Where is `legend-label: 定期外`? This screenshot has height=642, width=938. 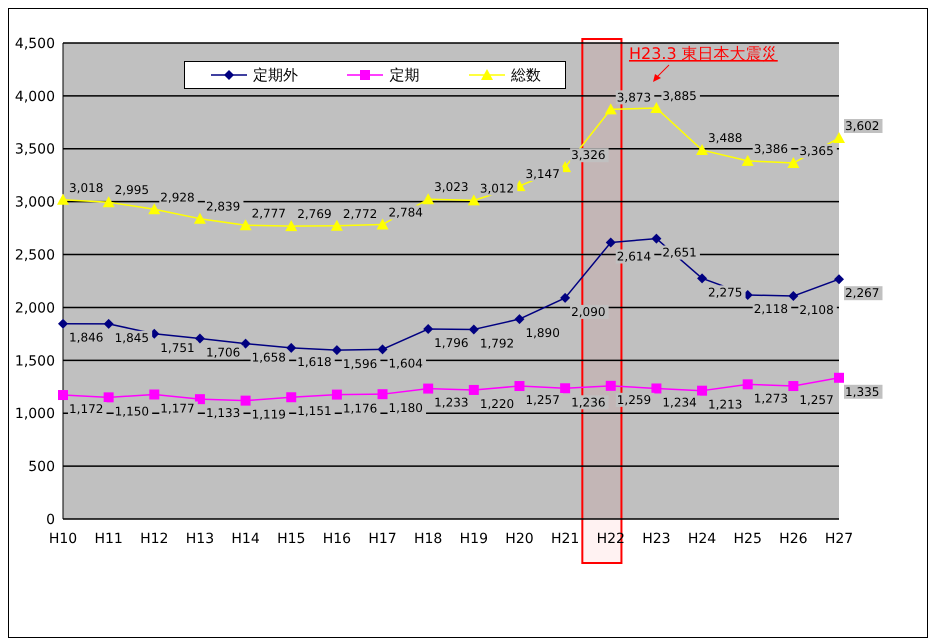
legend-label: 定期外 is located at coordinates (275, 75).